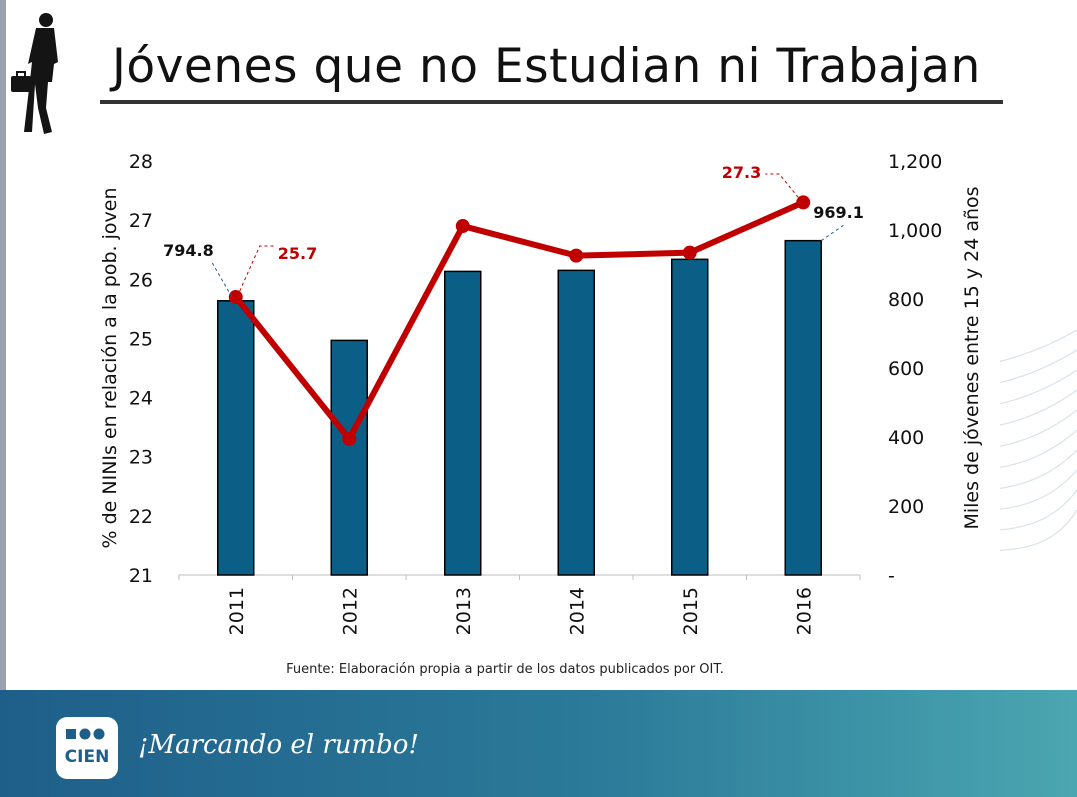 This screenshot has width=1077, height=797. Describe the element at coordinates (690, 417) in the screenshot. I see `bar-2015` at that location.